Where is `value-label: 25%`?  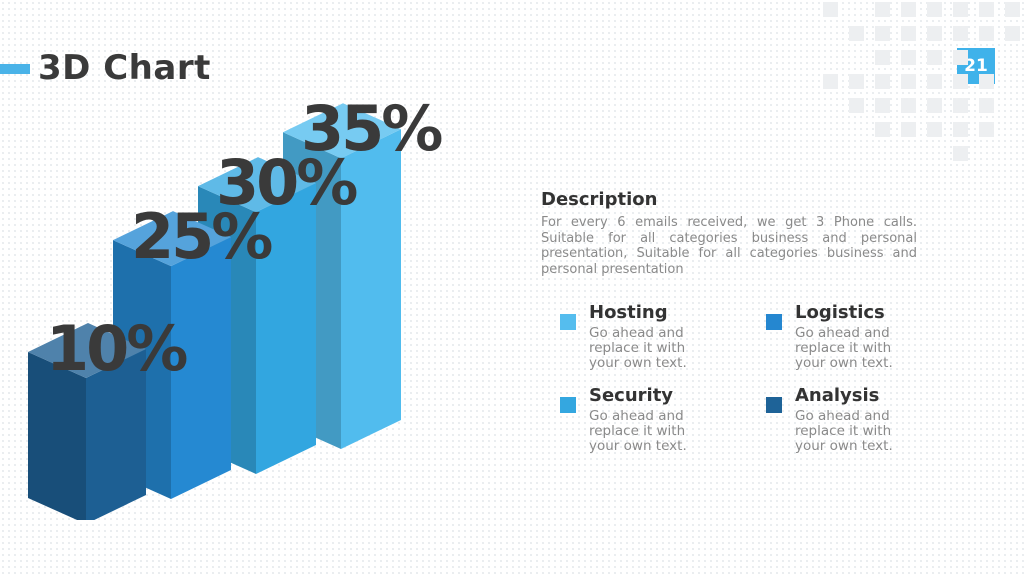 value-label: 25% is located at coordinates (201, 236).